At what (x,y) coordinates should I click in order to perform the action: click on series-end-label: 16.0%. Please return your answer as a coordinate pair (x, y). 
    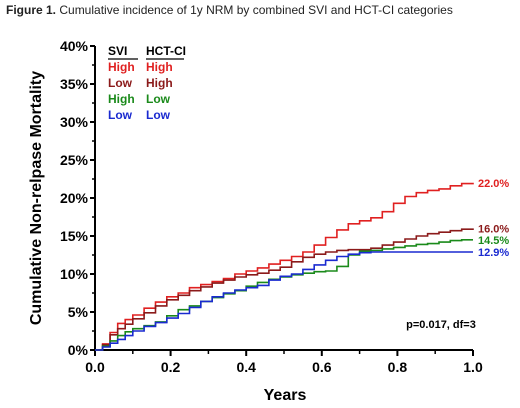
    Looking at the image, I should click on (493, 229).